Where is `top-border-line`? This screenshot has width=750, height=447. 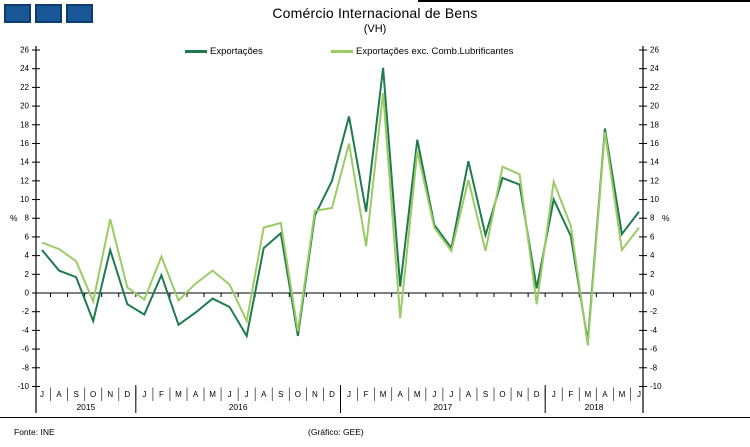 top-border-line is located at coordinates (584, 1).